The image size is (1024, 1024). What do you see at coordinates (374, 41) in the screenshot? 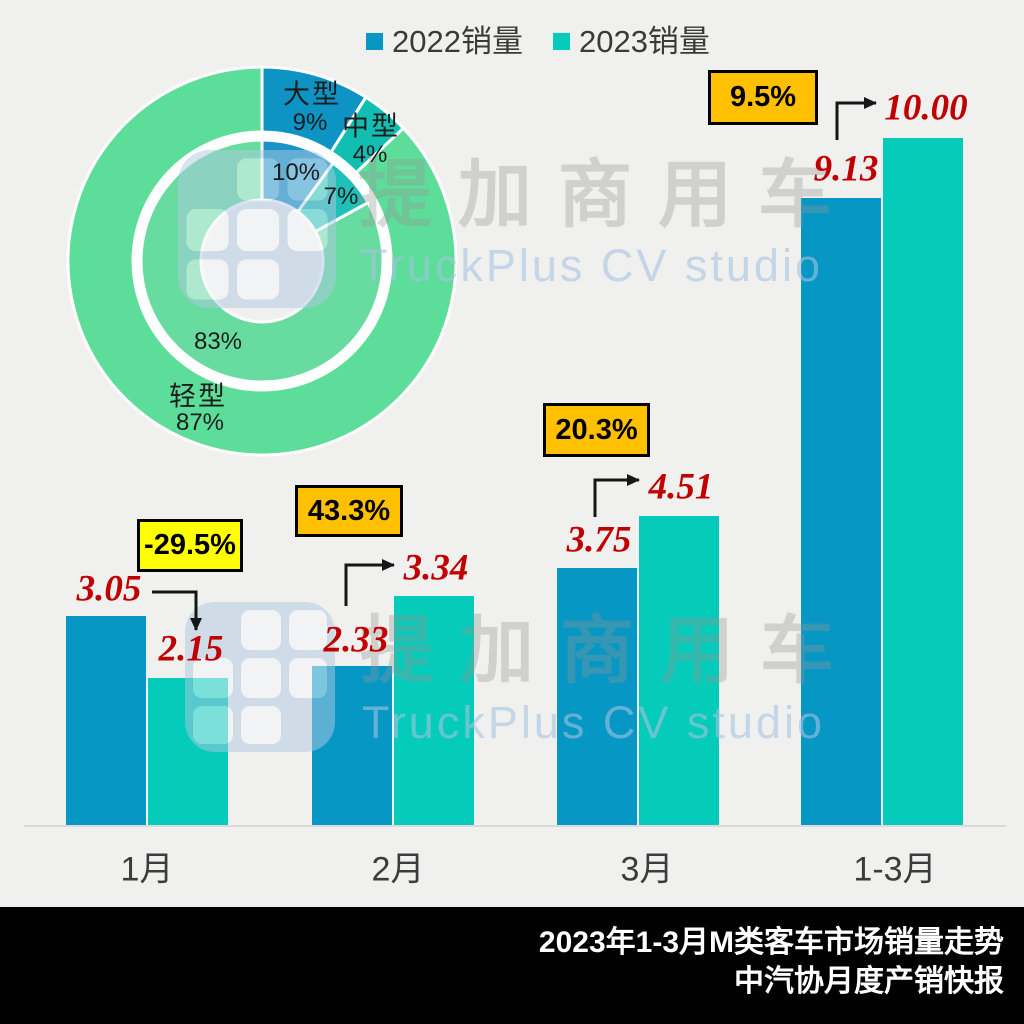
I see `legend-swatch-2022` at bounding box center [374, 41].